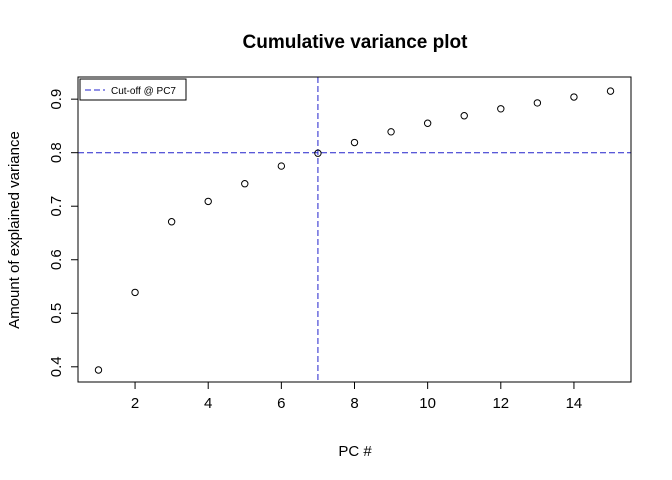  Describe the element at coordinates (354, 403) in the screenshot. I see `x-tick-label: 8` at that location.